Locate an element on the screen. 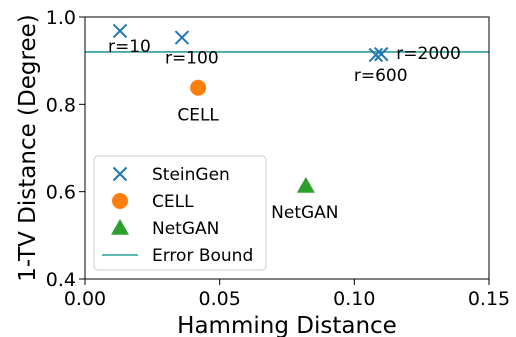 The height and width of the screenshot is (337, 516). y-tick-label: 1.0 is located at coordinates (61, 18).